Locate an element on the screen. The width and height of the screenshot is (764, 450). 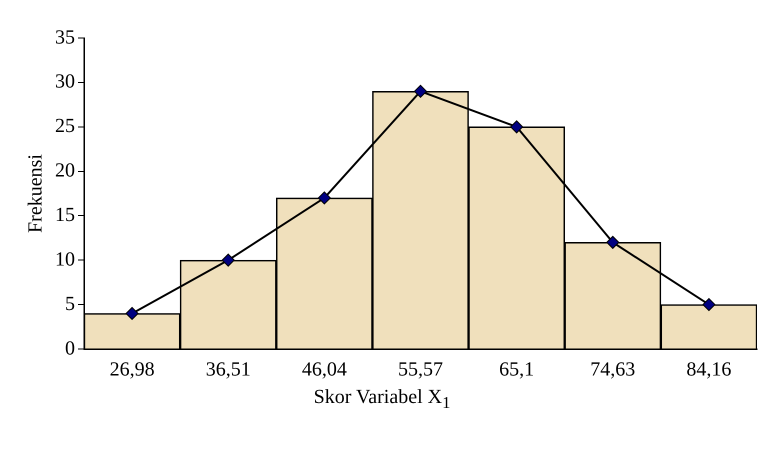
x-tick-label: 74,63 is located at coordinates (613, 369).